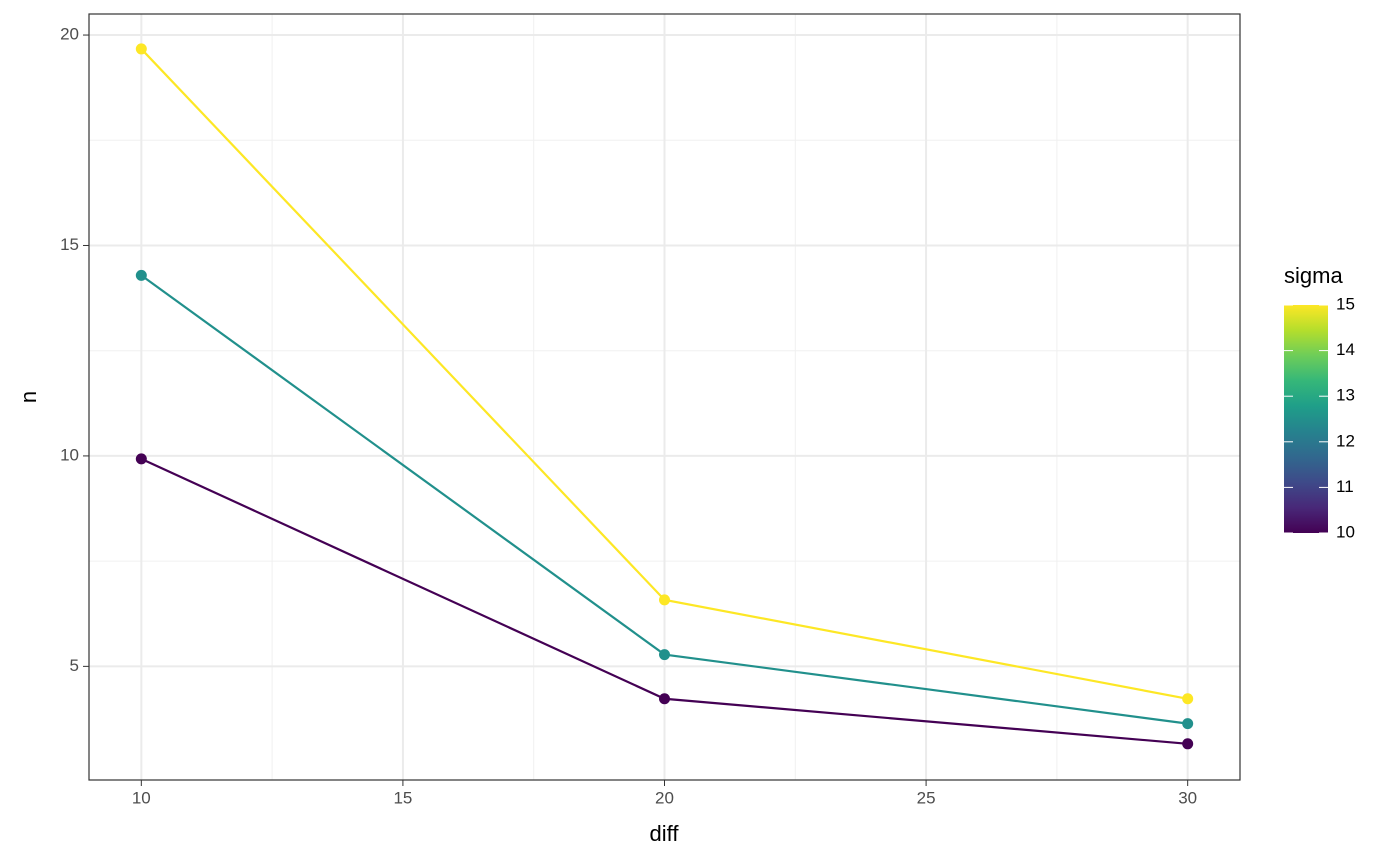 This screenshot has width=1400, height=866. I want to click on legend-tick-label: 10, so click(1345, 531).